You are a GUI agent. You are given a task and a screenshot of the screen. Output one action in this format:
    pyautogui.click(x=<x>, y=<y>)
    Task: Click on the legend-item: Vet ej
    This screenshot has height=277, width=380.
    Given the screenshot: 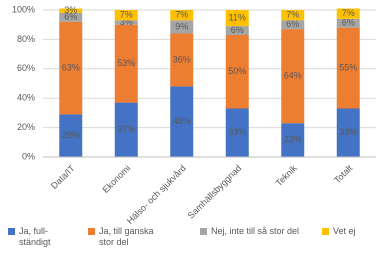 What is the action you would take?
    pyautogui.click(x=350, y=237)
    